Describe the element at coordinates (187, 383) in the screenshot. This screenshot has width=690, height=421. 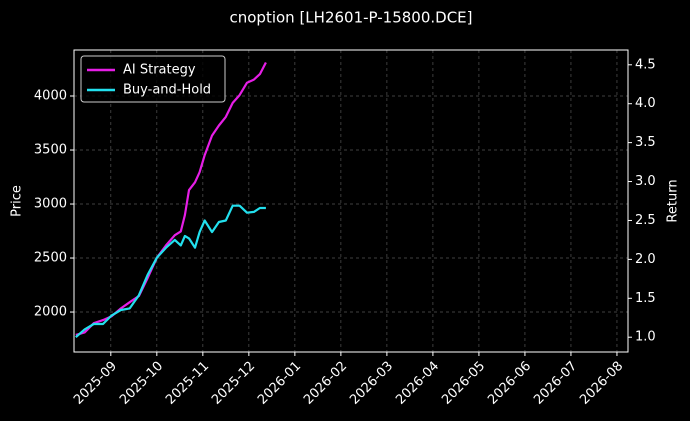
I see `x-tick-label: 2025-11` at that location.